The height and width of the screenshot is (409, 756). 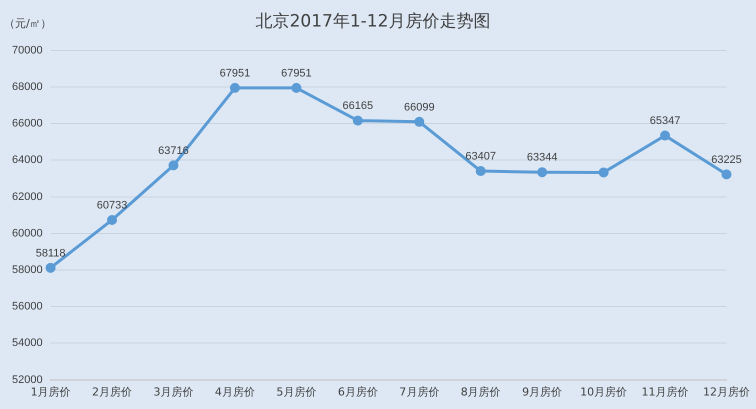 I want to click on y-tick-label: 66000, so click(x=27, y=124).